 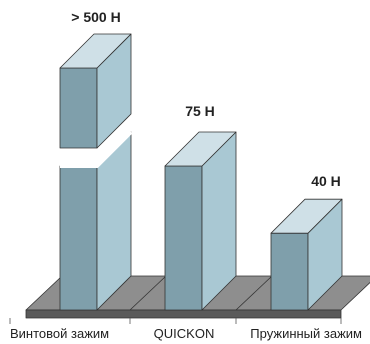 What do you see at coordinates (200, 111) in the screenshot?
I see `value-label-quickon: 75 H` at bounding box center [200, 111].